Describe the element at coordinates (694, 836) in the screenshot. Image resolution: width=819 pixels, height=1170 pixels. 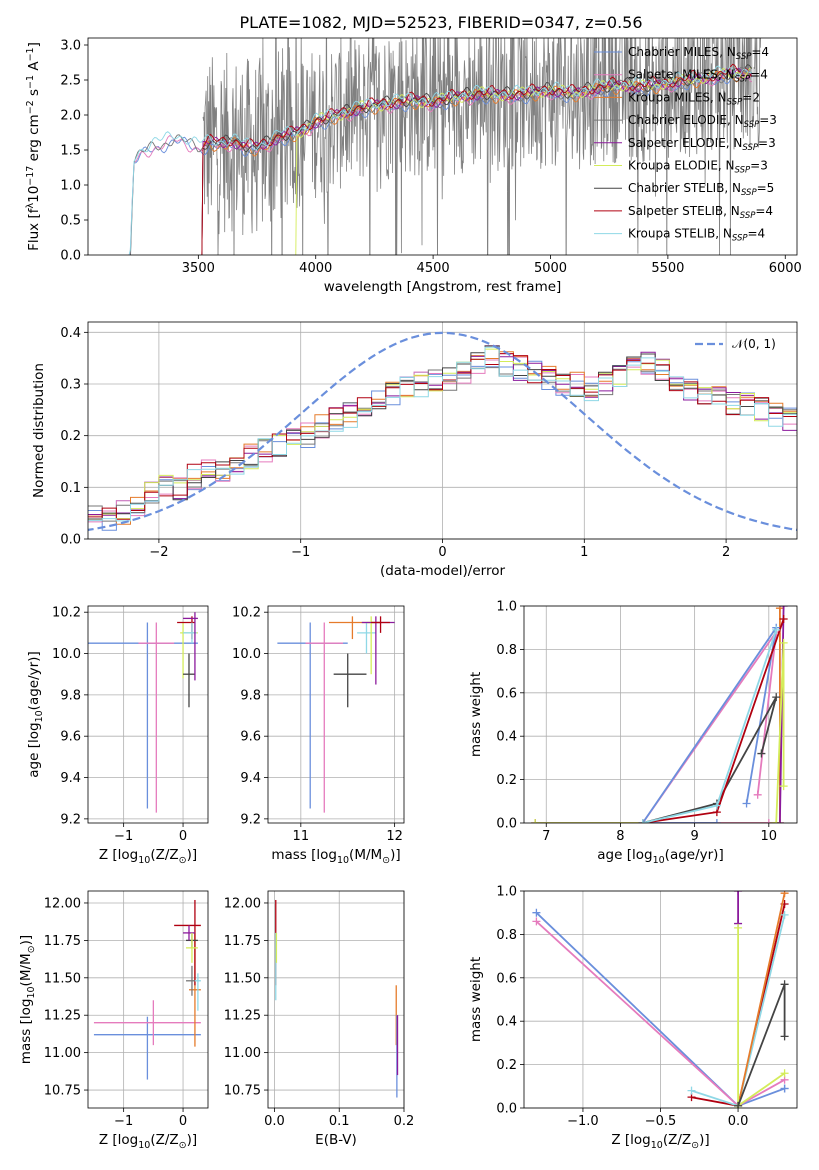
I see `x-tick-label: 9` at that location.